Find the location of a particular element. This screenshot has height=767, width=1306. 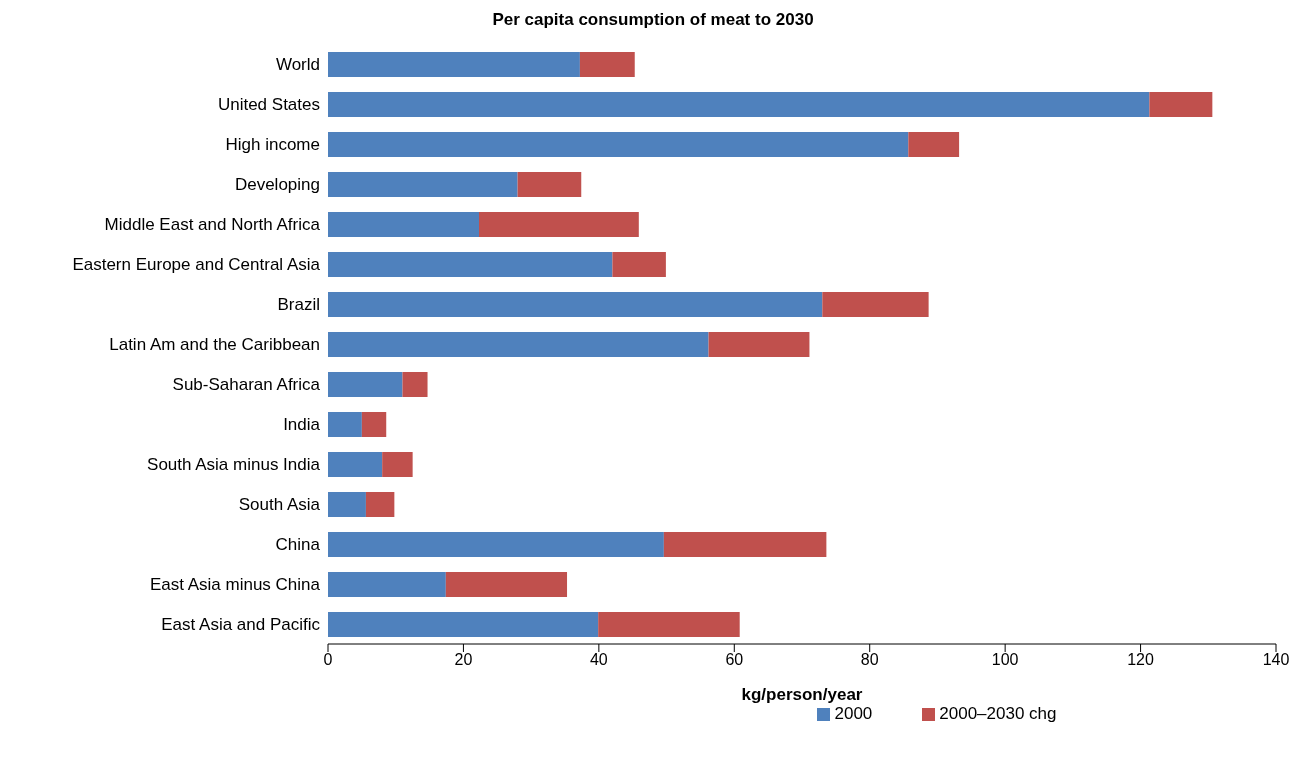

y-tick-label: United States is located at coordinates (268, 105).